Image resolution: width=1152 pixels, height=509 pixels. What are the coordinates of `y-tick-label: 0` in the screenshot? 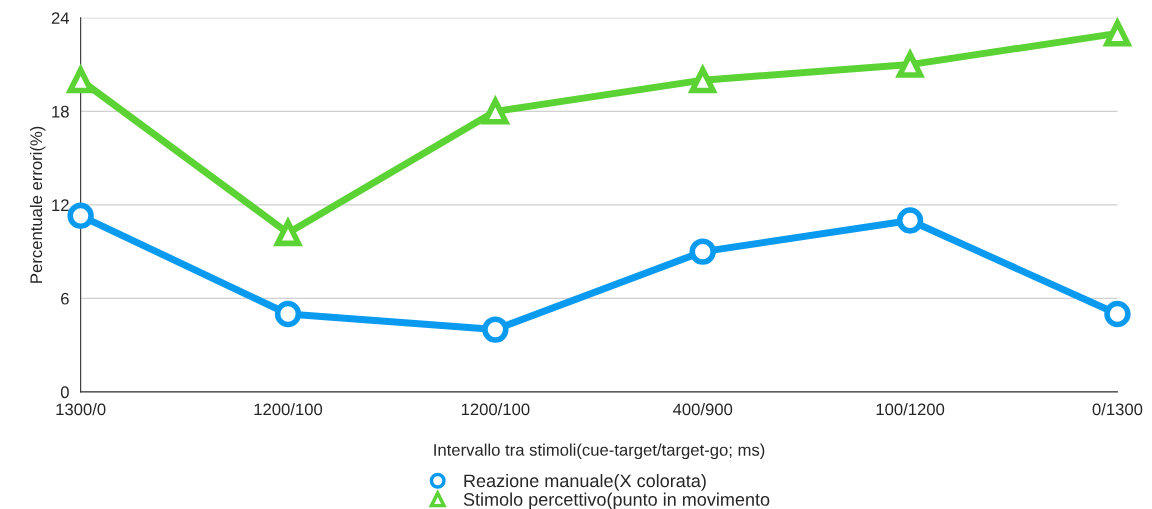 It's located at (64, 392).